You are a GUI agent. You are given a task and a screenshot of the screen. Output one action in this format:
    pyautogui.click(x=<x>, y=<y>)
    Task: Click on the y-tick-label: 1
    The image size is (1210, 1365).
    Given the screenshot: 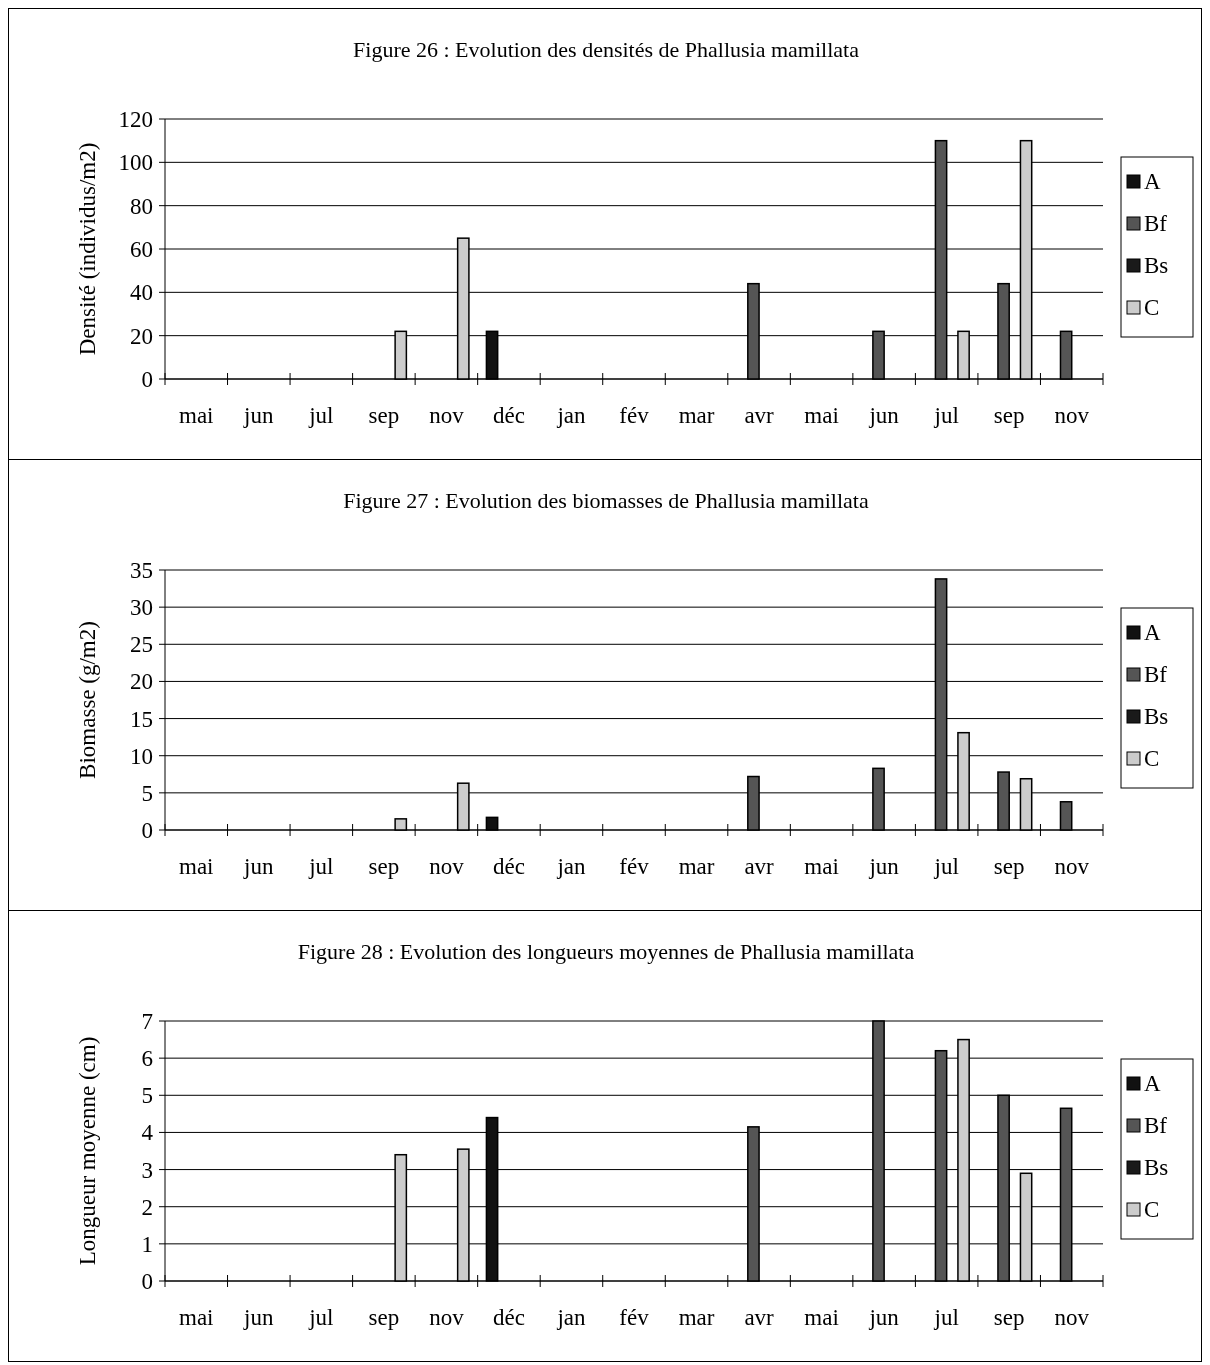 What is the action you would take?
    pyautogui.click(x=147, y=1244)
    